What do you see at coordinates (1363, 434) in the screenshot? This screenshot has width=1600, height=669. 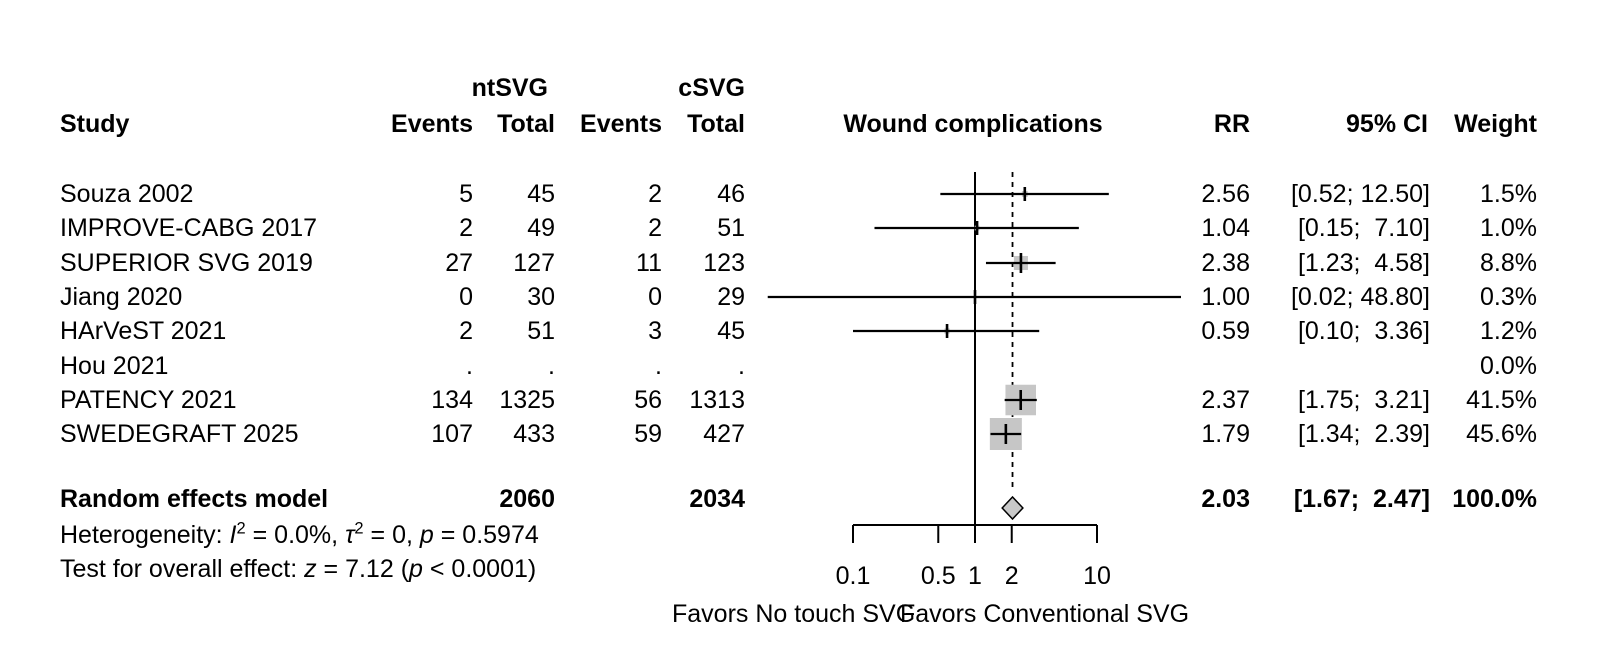 I see `ci-value: [1.34; 2.39]` at bounding box center [1363, 434].